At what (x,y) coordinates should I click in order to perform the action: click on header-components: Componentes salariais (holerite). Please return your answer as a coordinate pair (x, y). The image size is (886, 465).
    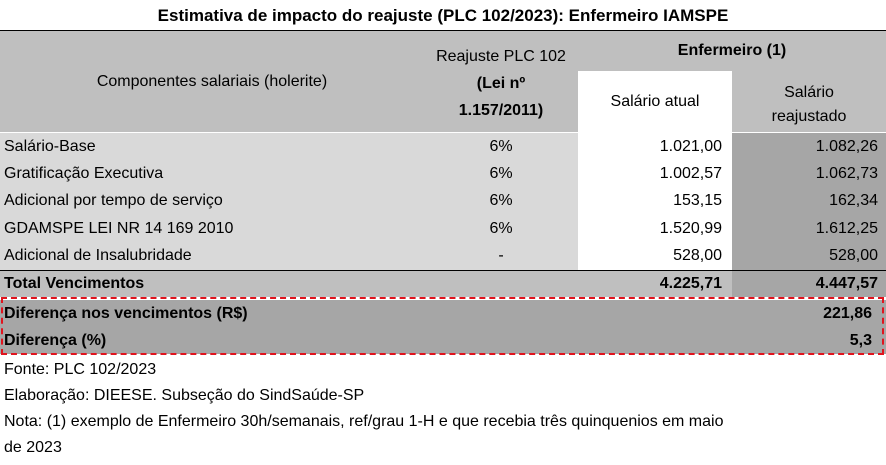
    Looking at the image, I should click on (212, 81).